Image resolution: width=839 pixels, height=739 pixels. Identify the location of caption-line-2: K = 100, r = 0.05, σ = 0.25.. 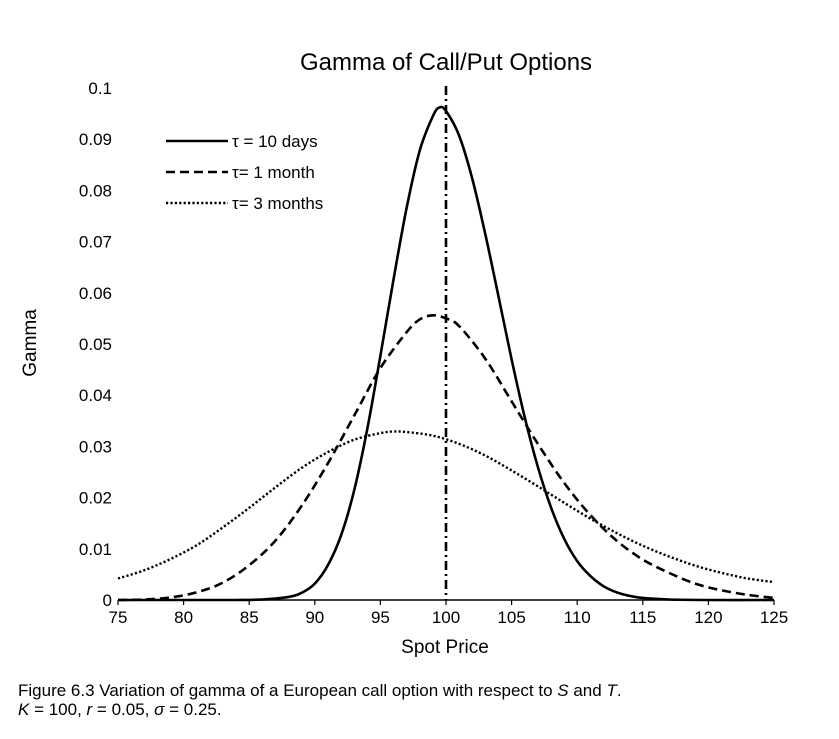
(120, 709).